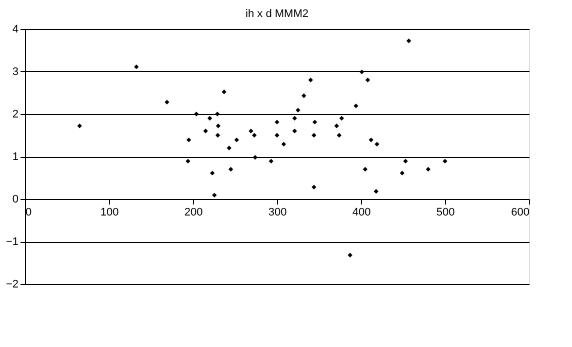  Describe the element at coordinates (361, 212) in the screenshot. I see `x-tick-label: 400` at that location.